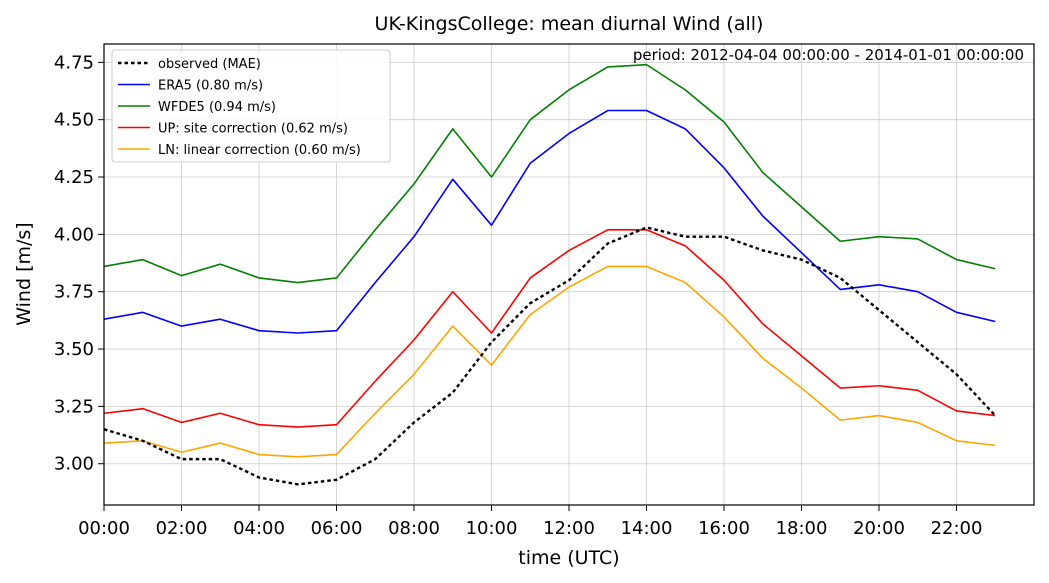 This screenshot has height=583, width=1049. What do you see at coordinates (210, 86) in the screenshot?
I see `legend-label: ERA5 (0.80 m/s)` at bounding box center [210, 86].